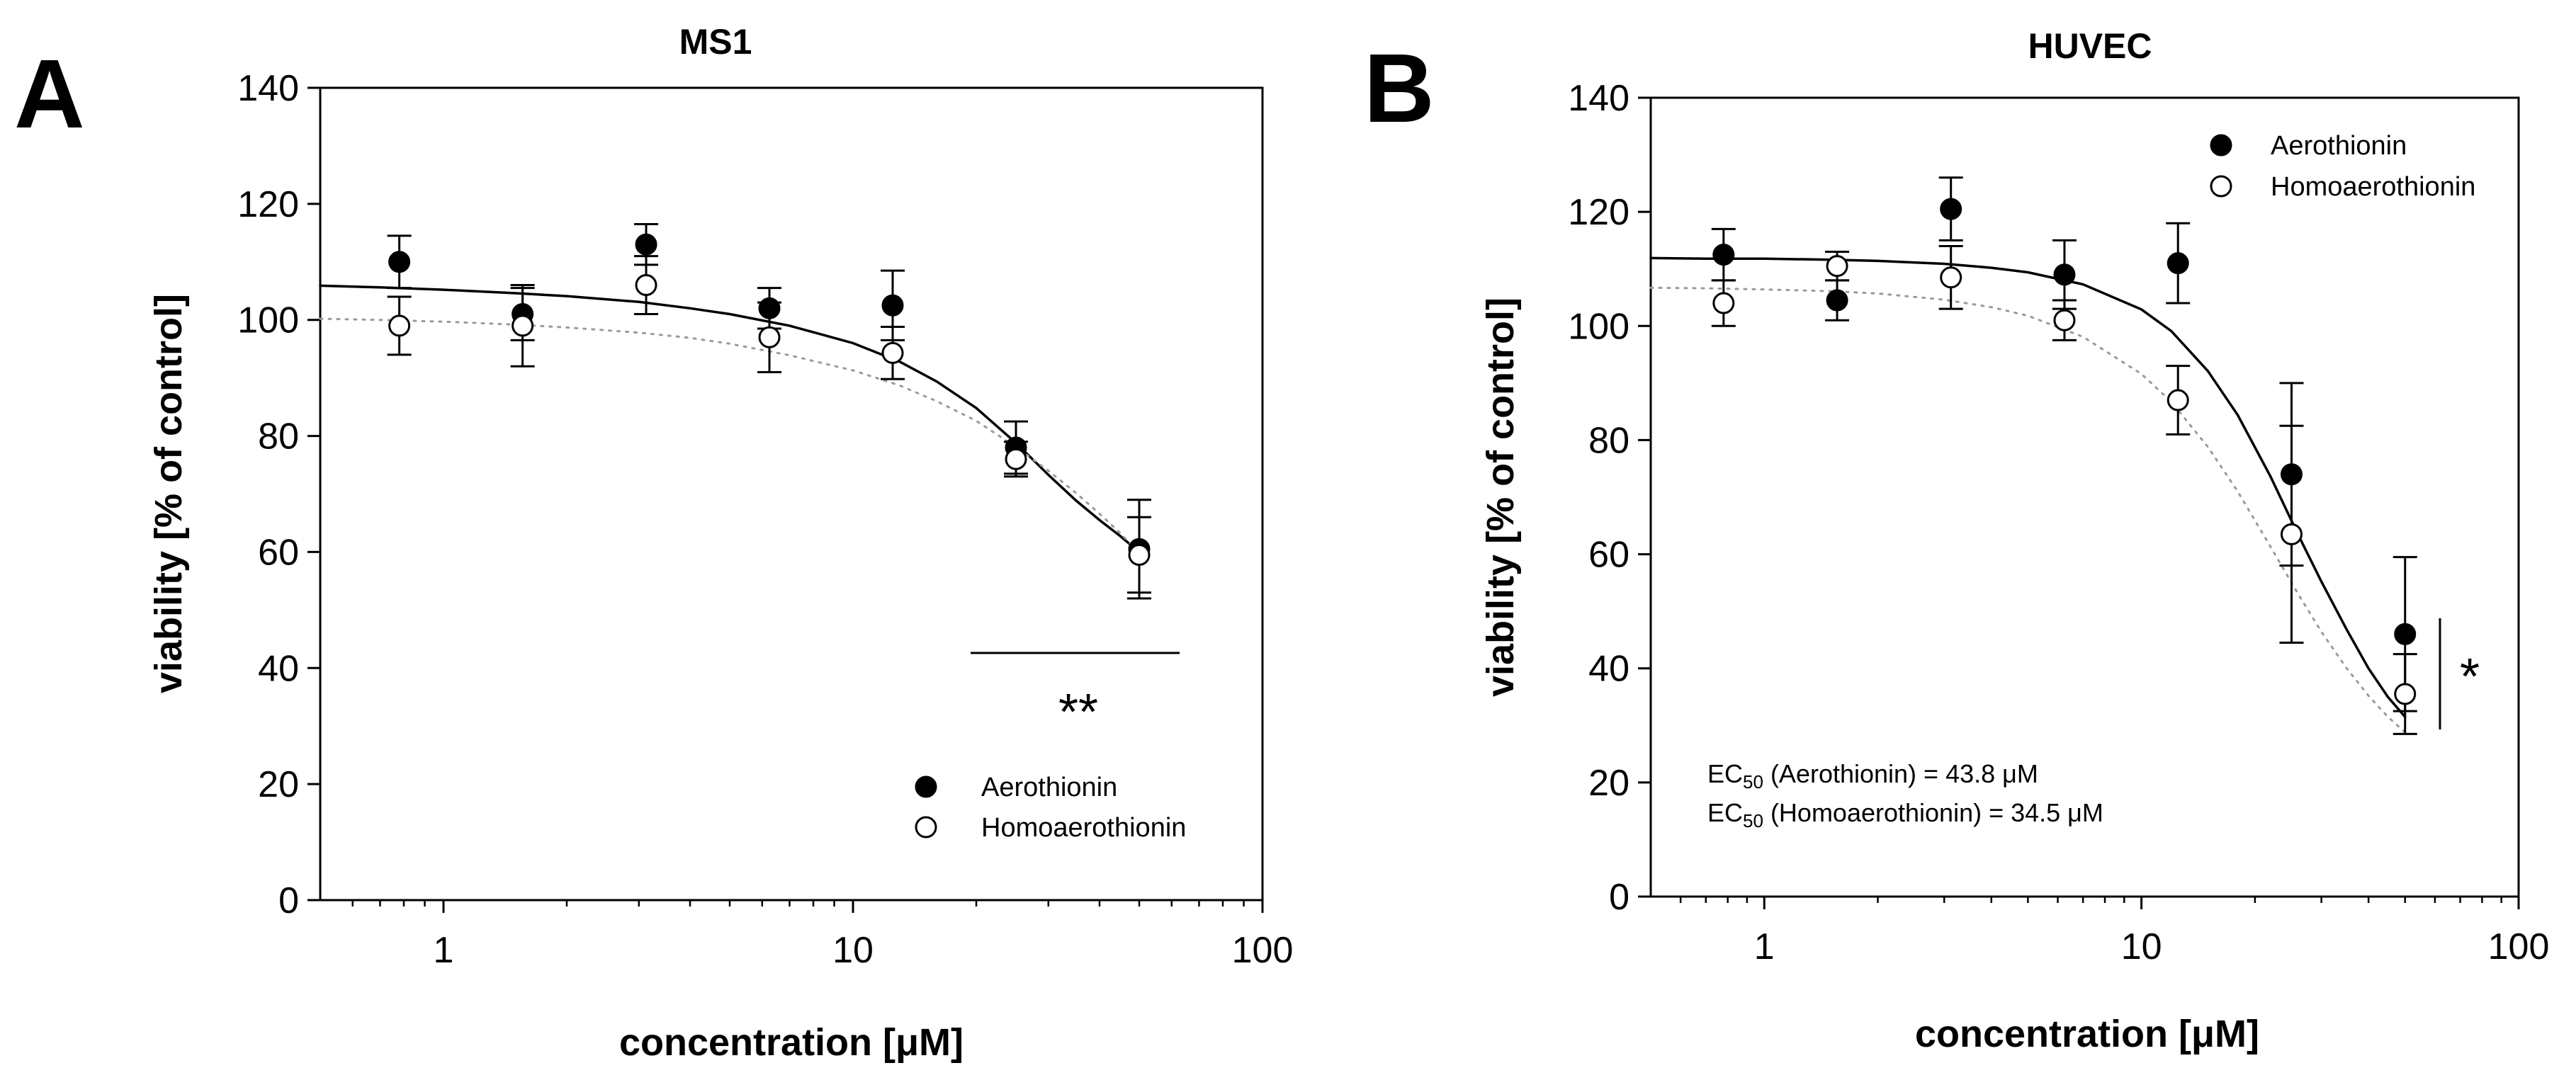  I want to click on fit-line-aerothionin, so click(730, 419).